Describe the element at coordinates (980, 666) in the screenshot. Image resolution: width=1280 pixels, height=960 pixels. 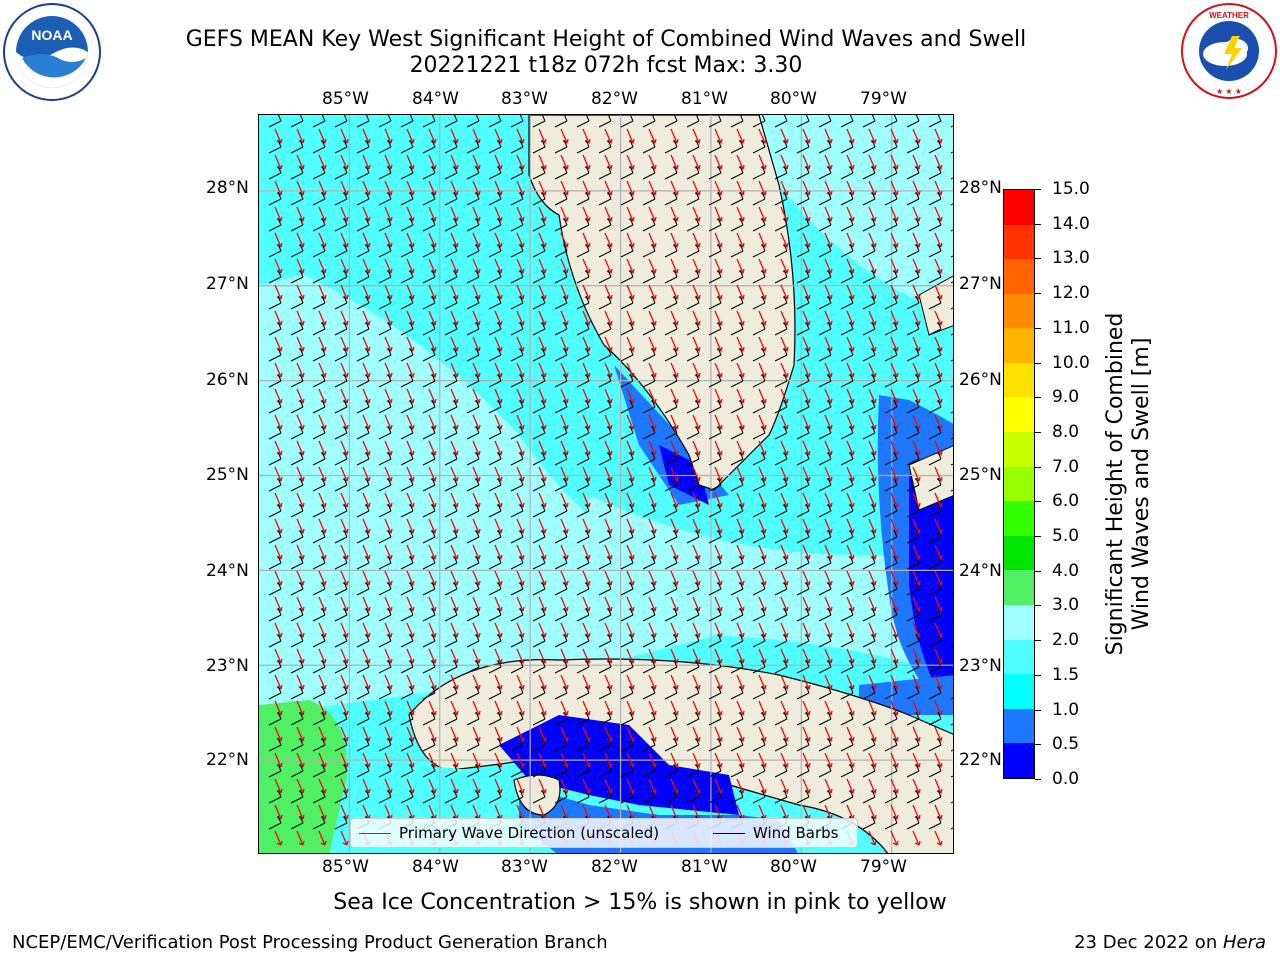
I see `lat-label-right: 23°N` at that location.